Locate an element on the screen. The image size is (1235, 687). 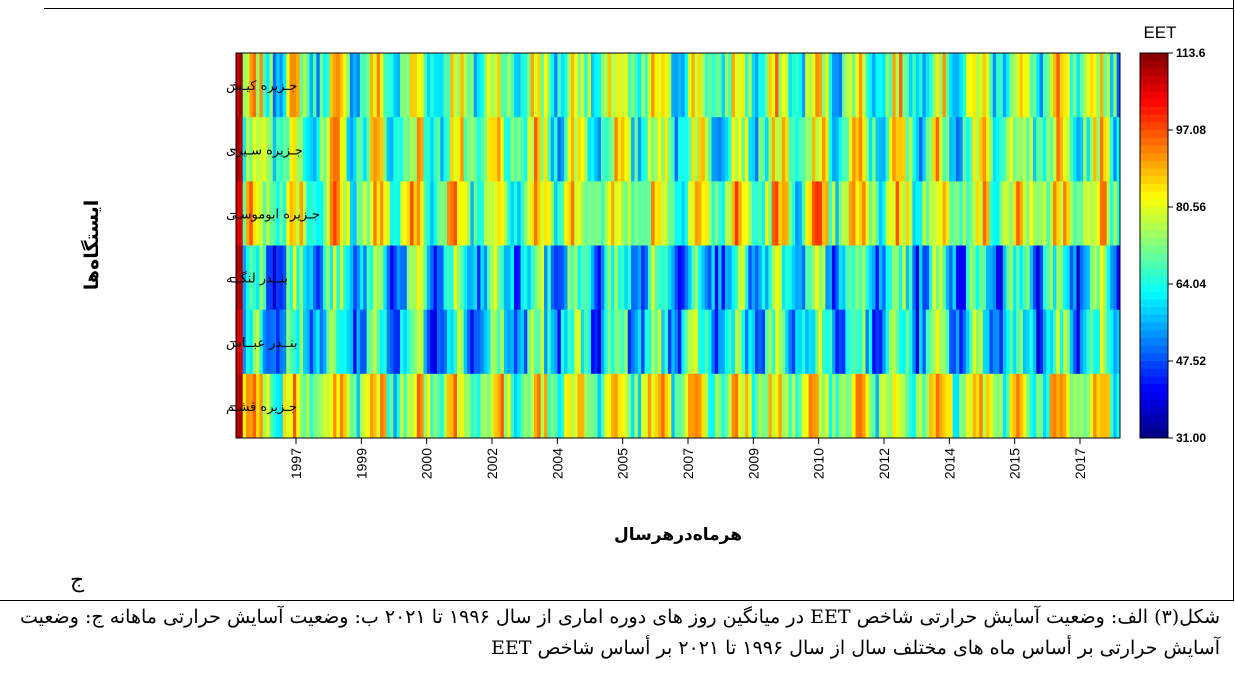
y-tick-label: جـزیره کیـش is located at coordinates (261, 86).